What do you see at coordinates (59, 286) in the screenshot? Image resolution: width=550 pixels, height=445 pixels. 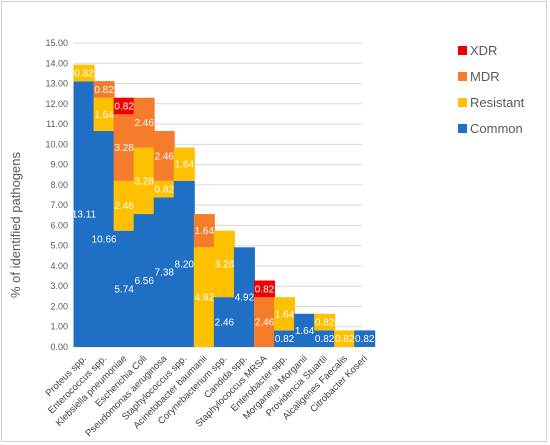 I see `y-tick-label: 3.00` at bounding box center [59, 286].